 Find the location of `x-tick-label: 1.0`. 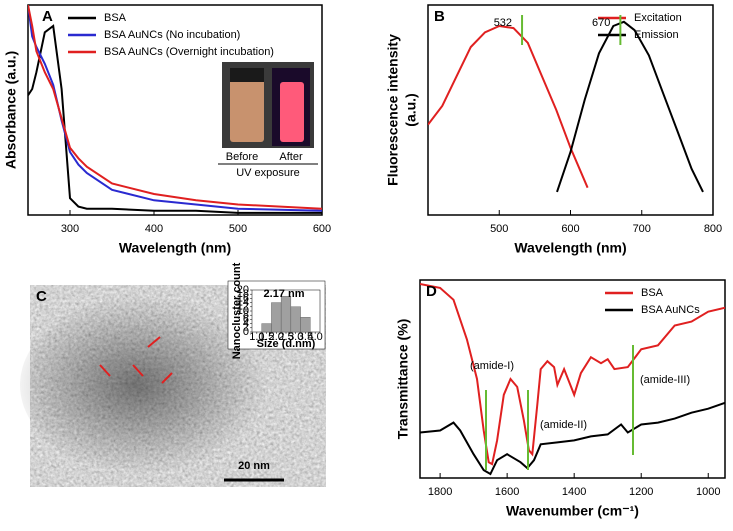

x-tick-label: 1.0 is located at coordinates (256, 337).